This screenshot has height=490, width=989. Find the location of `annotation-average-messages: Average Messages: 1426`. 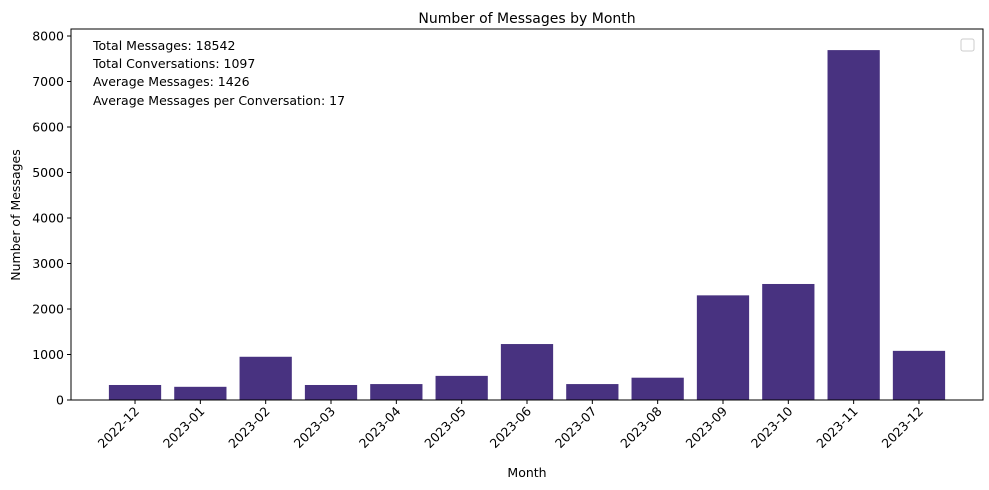

annotation-average-messages: Average Messages: 1426 is located at coordinates (171, 81).